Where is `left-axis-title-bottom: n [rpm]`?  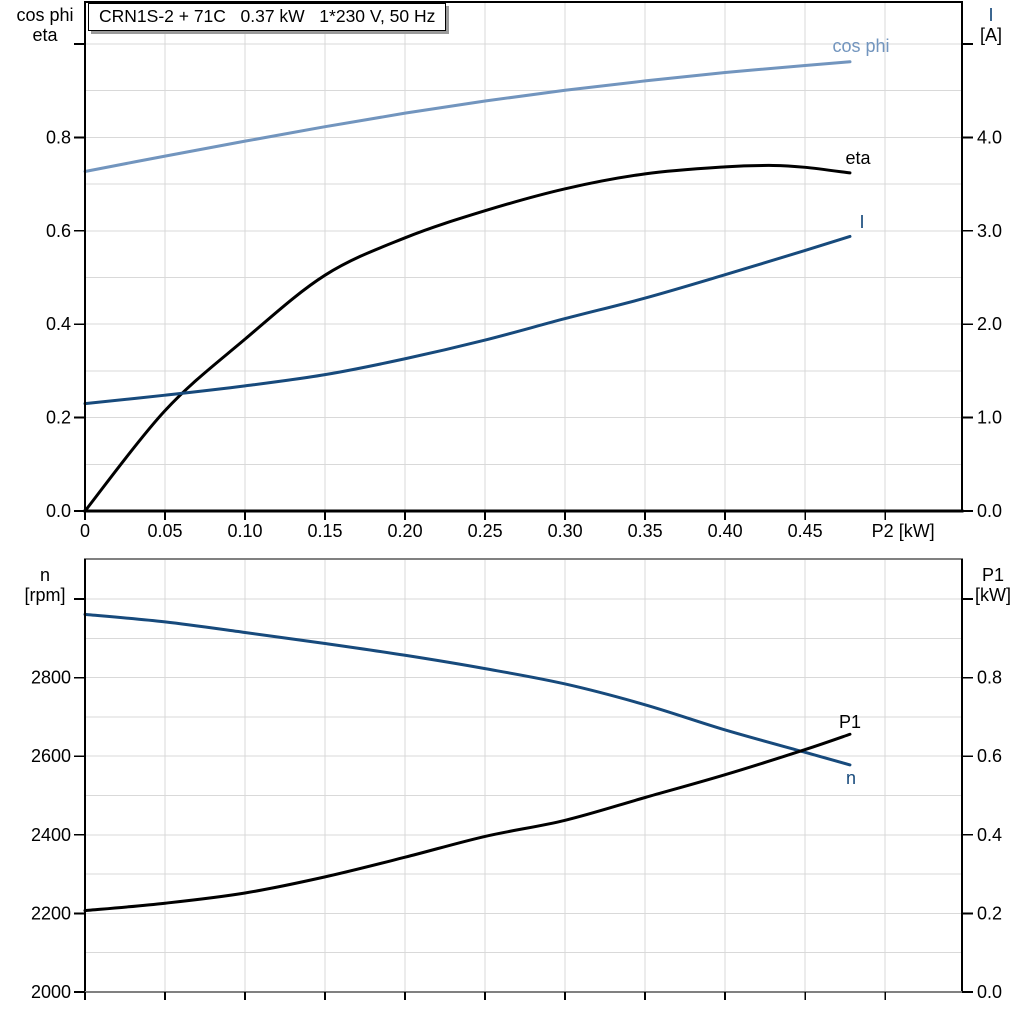
left-axis-title-bottom: n [rpm] is located at coordinates (45, 585).